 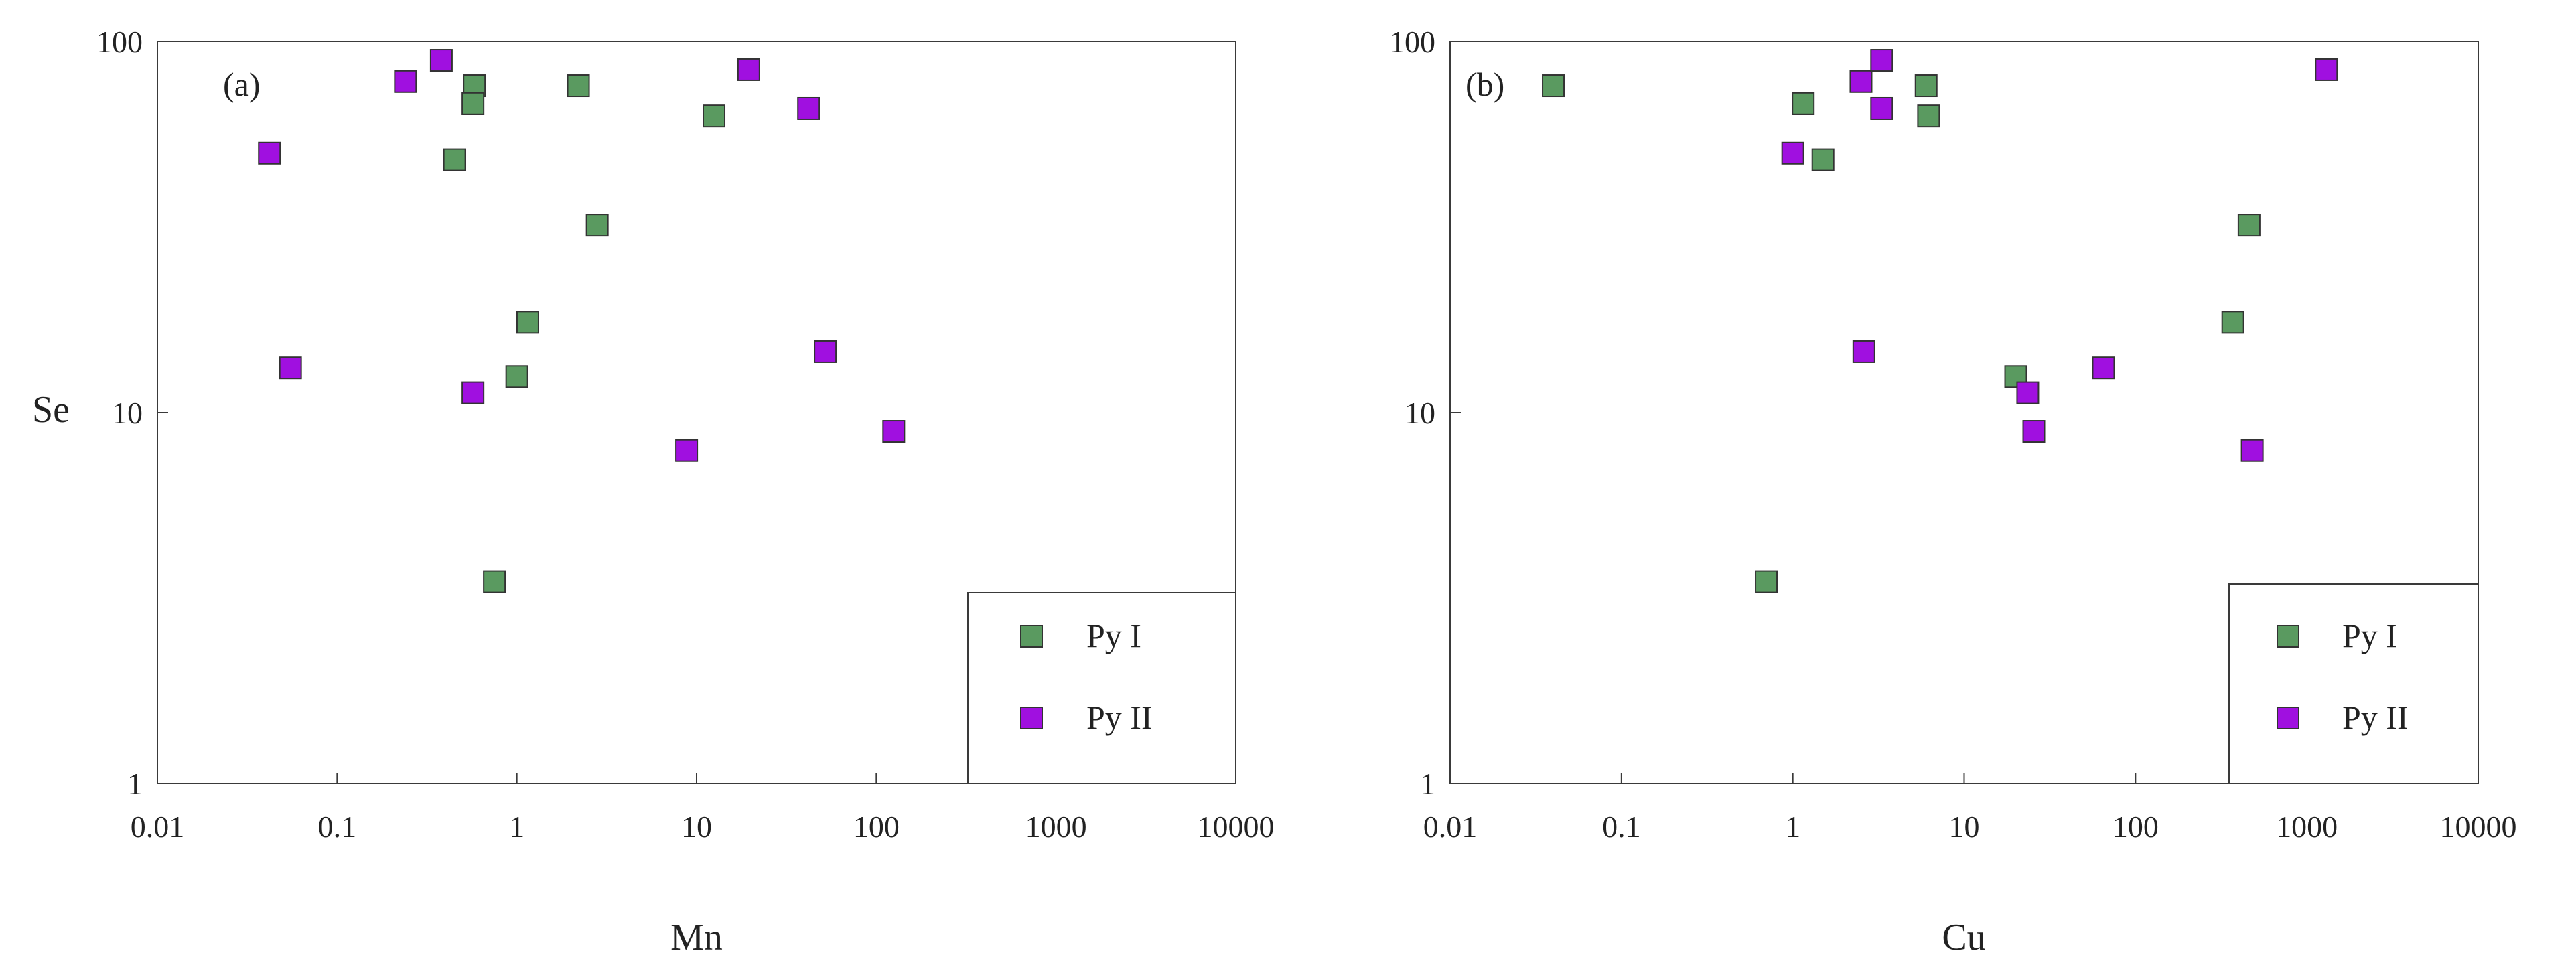 I want to click on panel-label: (a), so click(x=242, y=84).